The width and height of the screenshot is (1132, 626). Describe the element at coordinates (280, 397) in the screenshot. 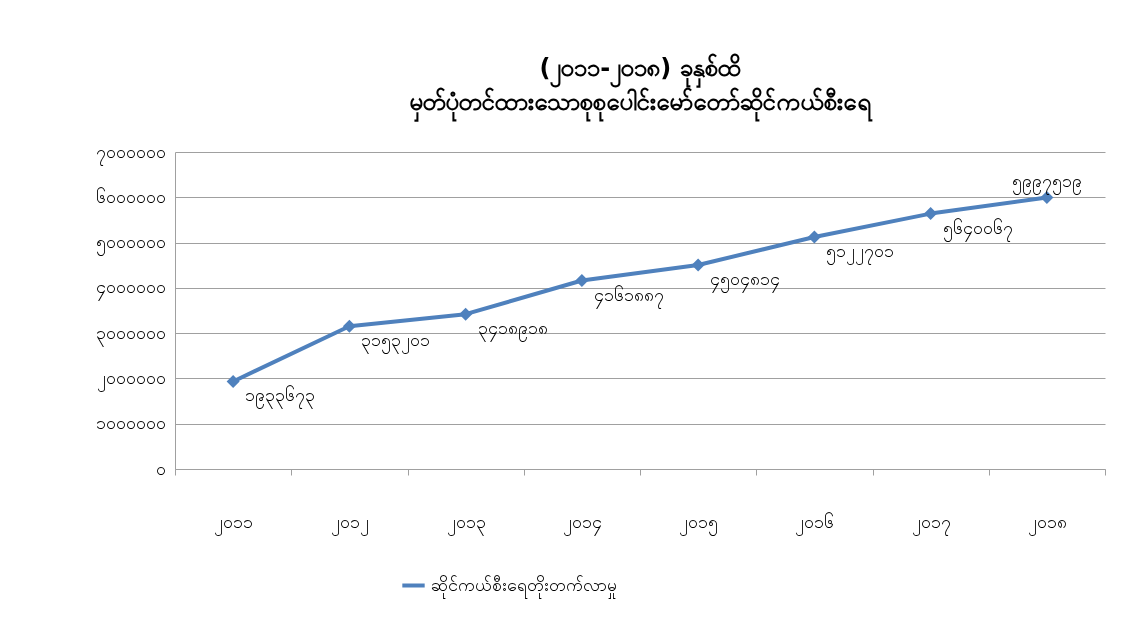

I see `data-label: ၁၉၃၃၆၇၃` at that location.